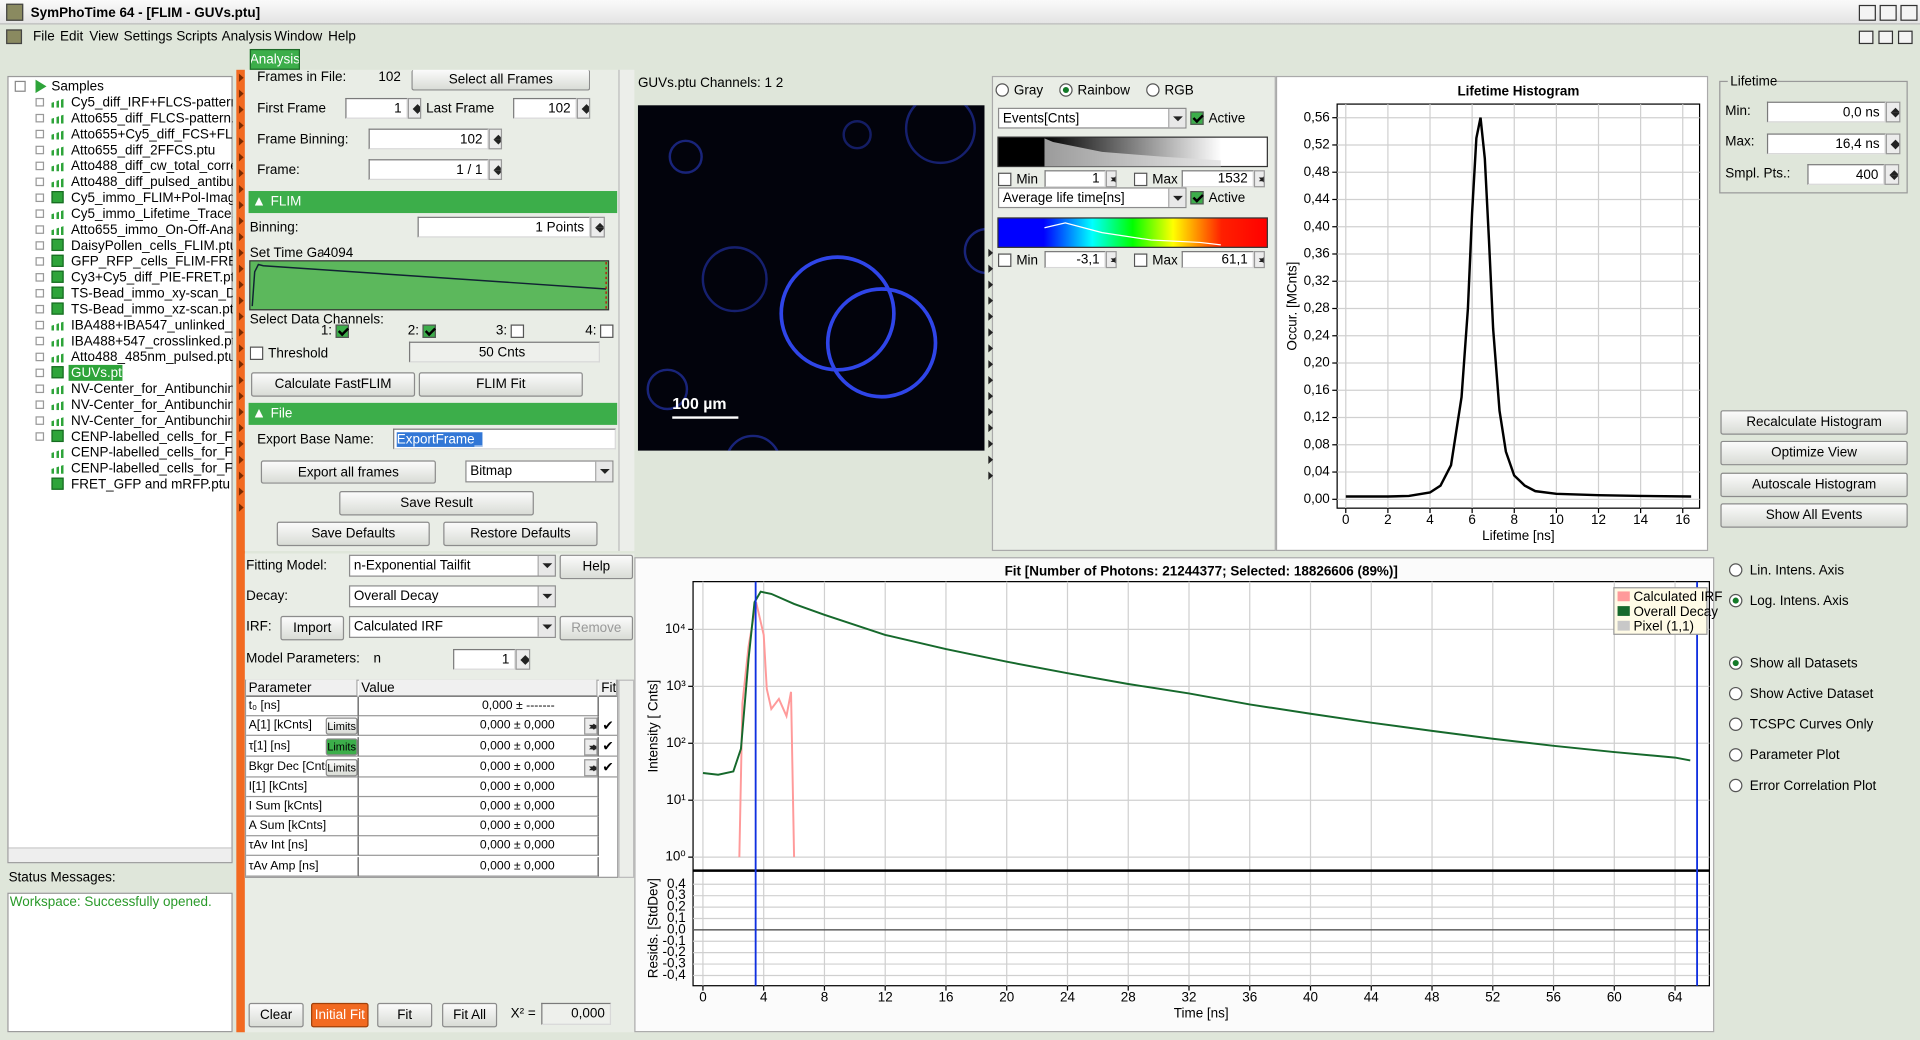 This screenshot has height=1040, width=1920. I want to click on channel-checkbox: 3:, so click(514, 330).